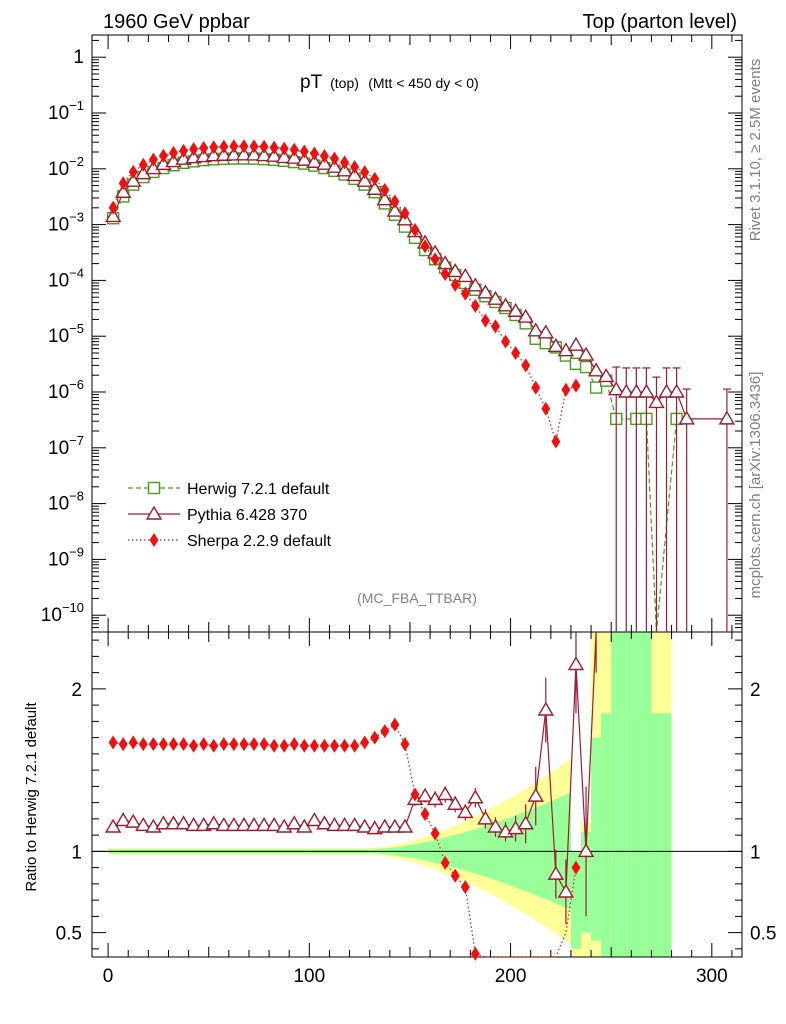 This screenshot has height=1024, width=786. What do you see at coordinates (108, 976) in the screenshot?
I see `x-tick-label: 0` at bounding box center [108, 976].